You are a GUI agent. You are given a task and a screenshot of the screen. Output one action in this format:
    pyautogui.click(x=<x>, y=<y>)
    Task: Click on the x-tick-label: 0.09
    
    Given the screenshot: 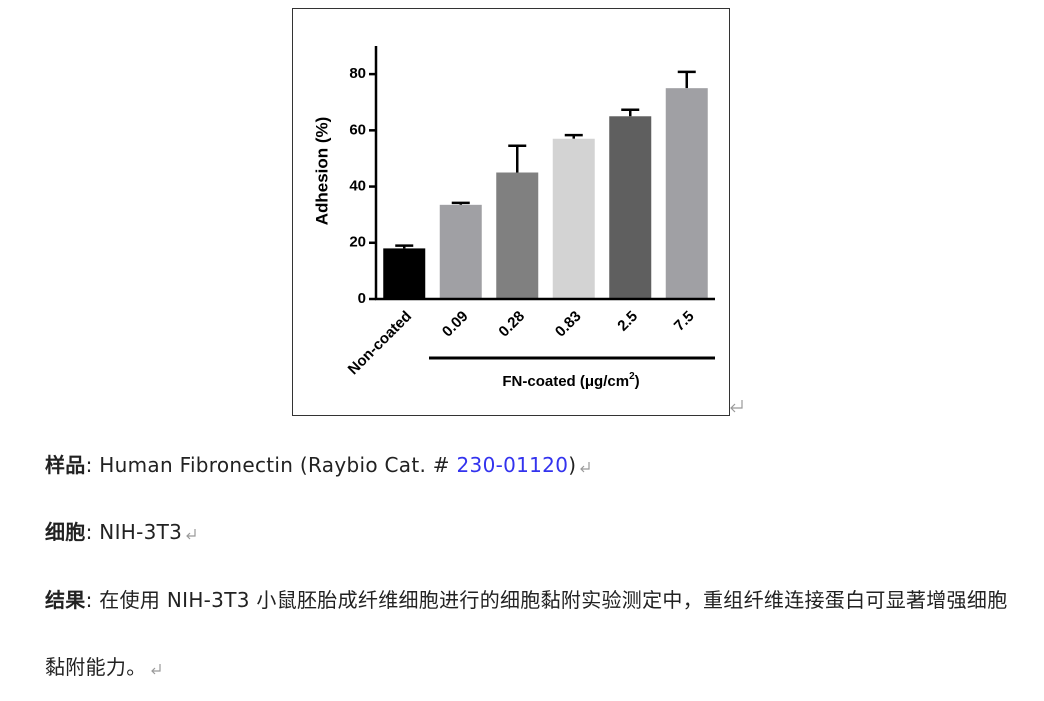 What is the action you would take?
    pyautogui.click(x=455, y=324)
    